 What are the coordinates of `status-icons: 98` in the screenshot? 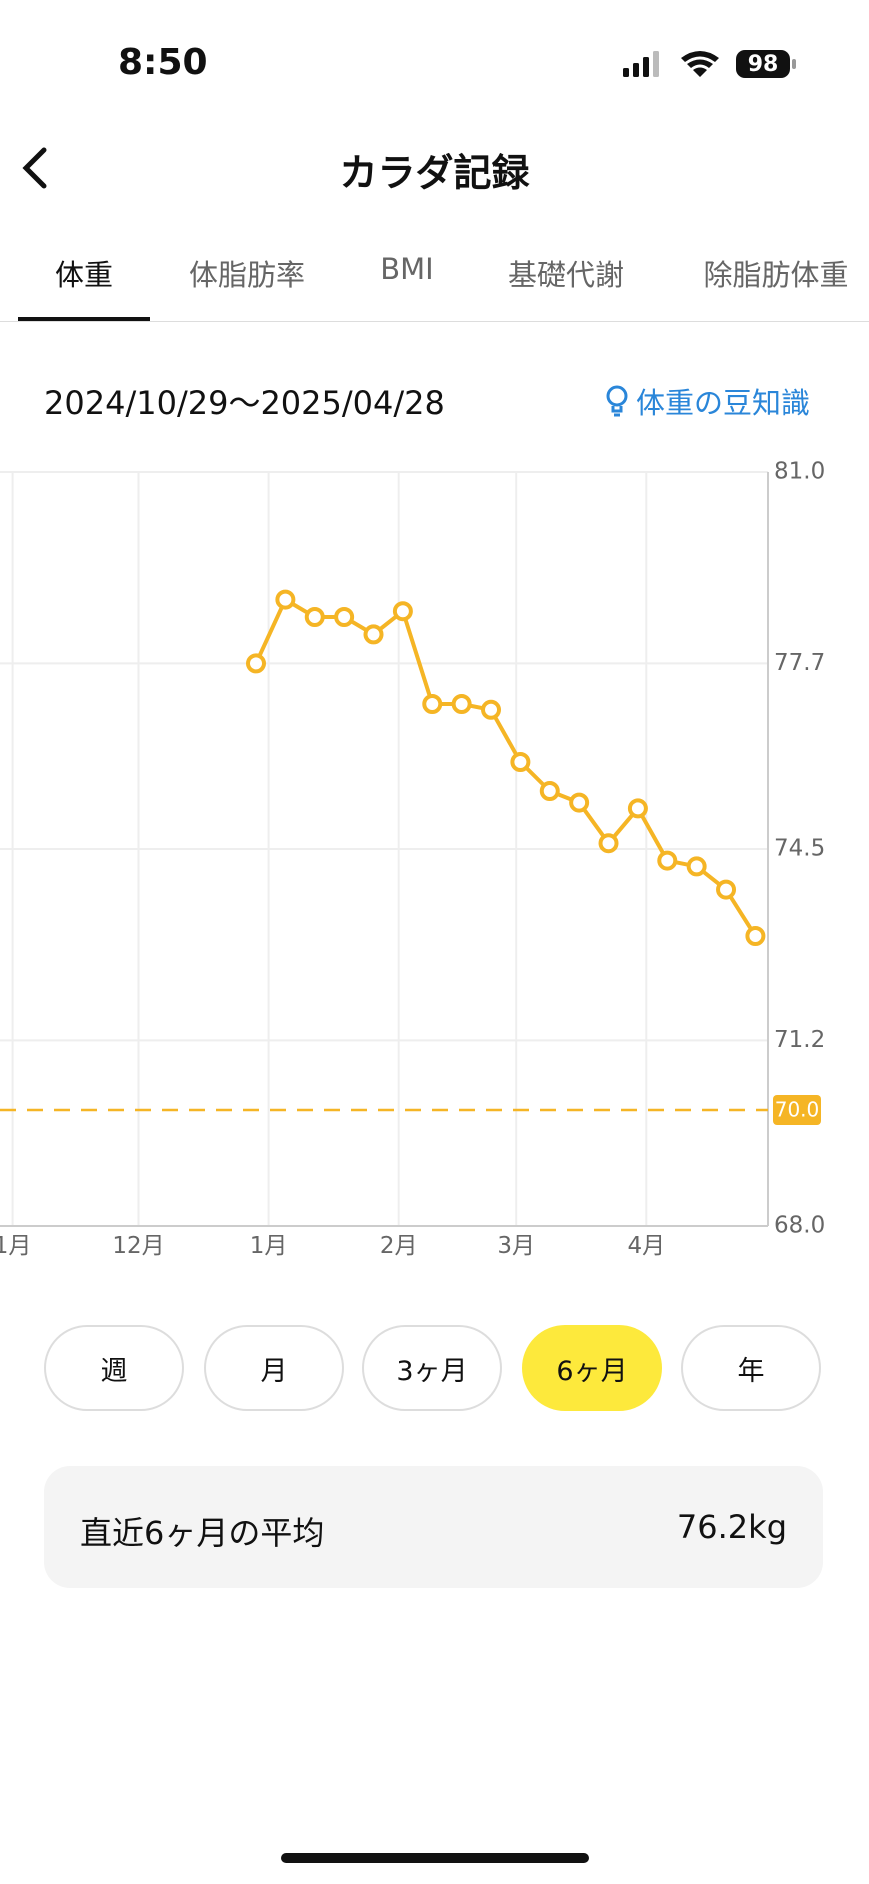 It's located at (709, 64).